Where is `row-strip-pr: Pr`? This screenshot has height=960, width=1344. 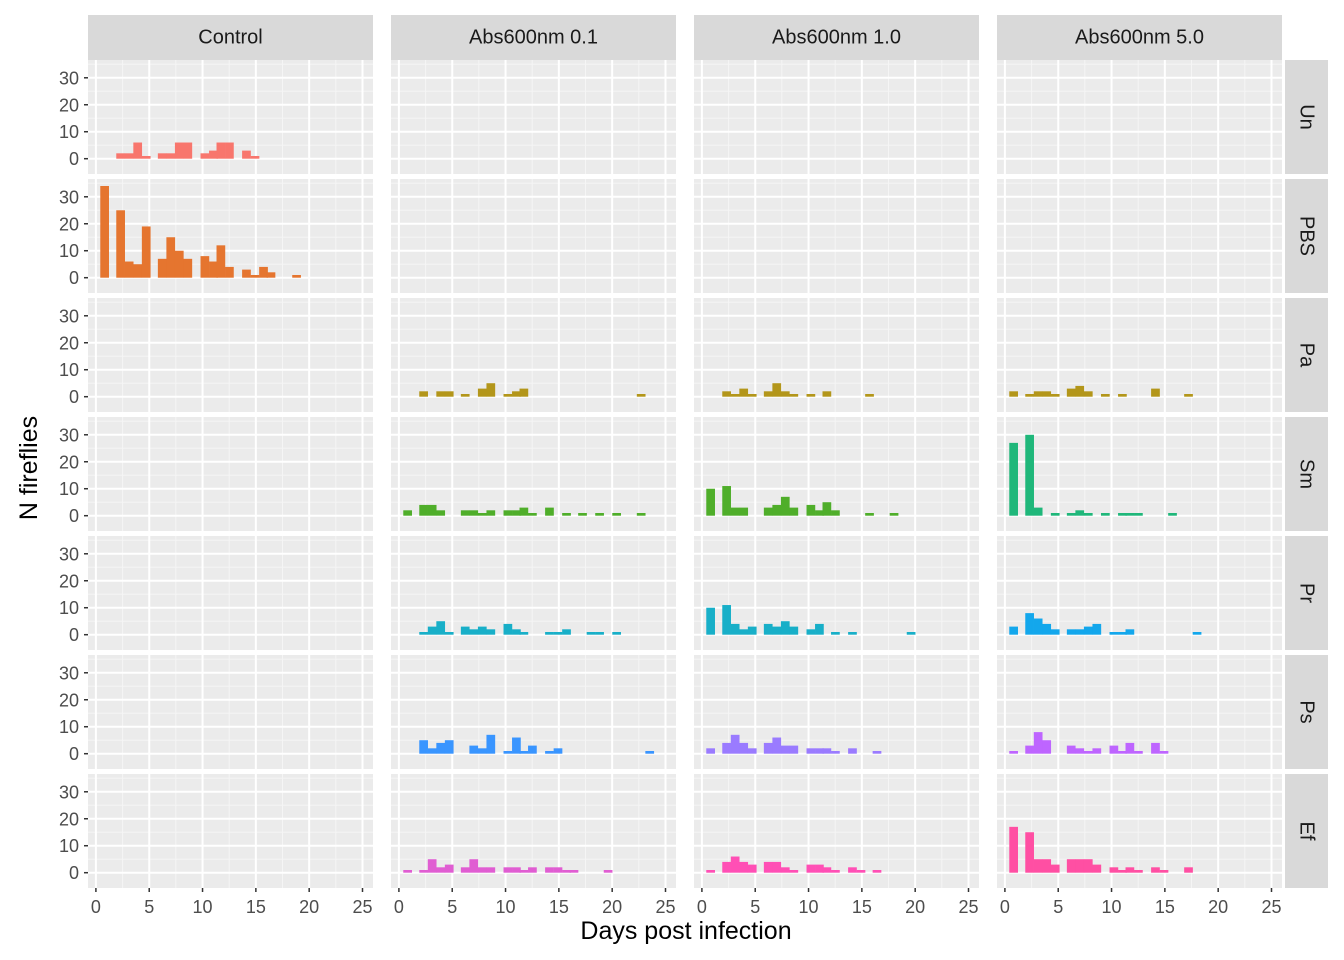 row-strip-pr: Pr is located at coordinates (1306, 593).